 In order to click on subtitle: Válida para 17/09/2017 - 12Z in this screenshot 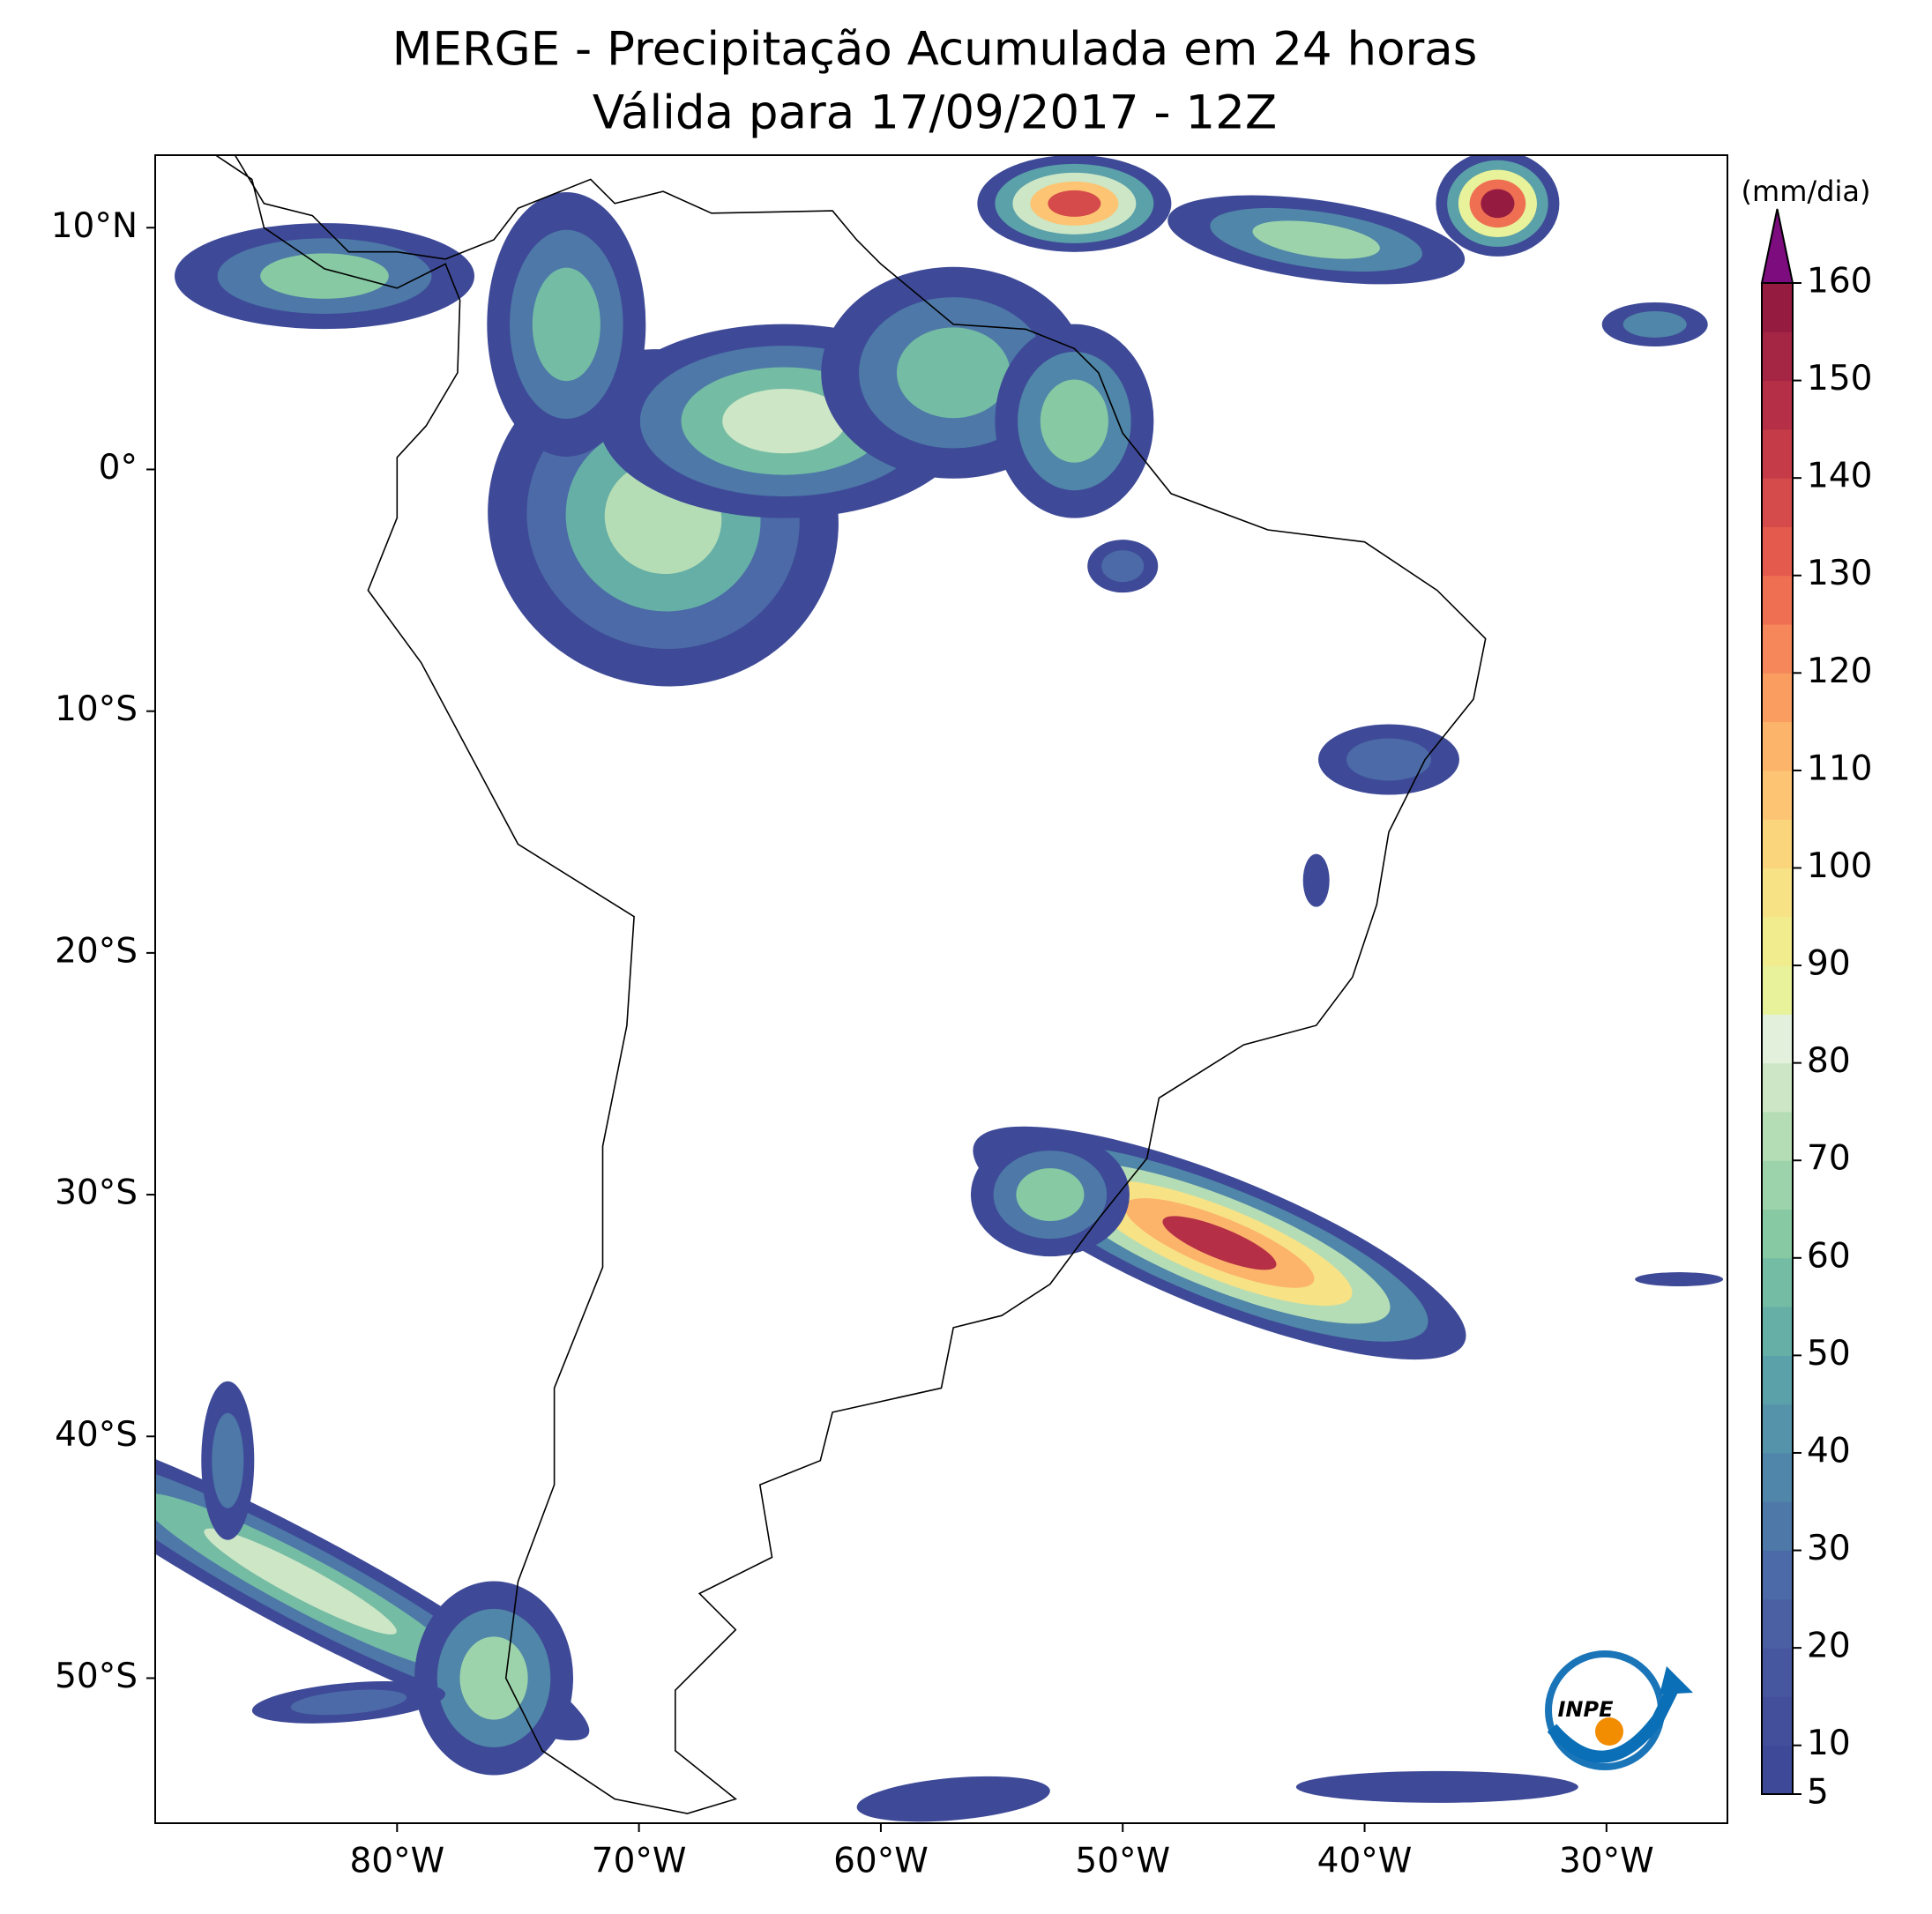, I will do `click(935, 113)`.